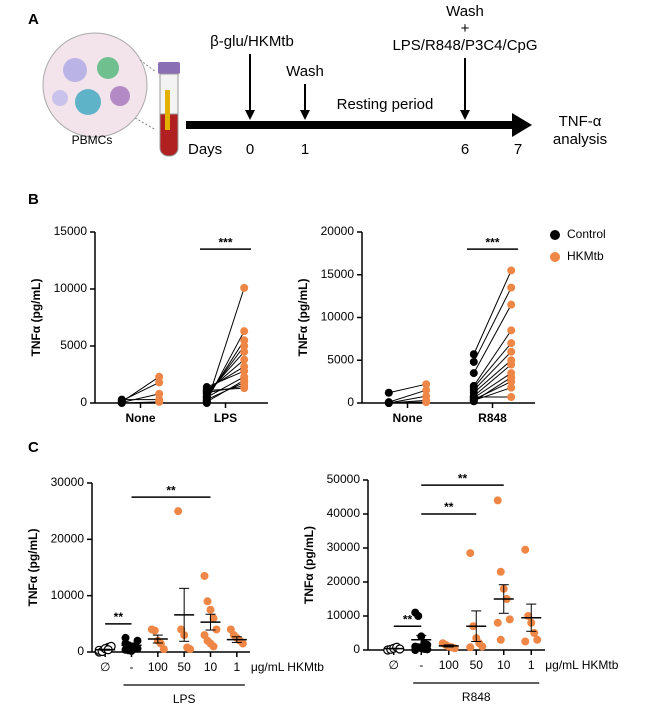 This screenshot has height=723, width=645. What do you see at coordinates (33, 447) in the screenshot?
I see `panel-label: C` at bounding box center [33, 447].